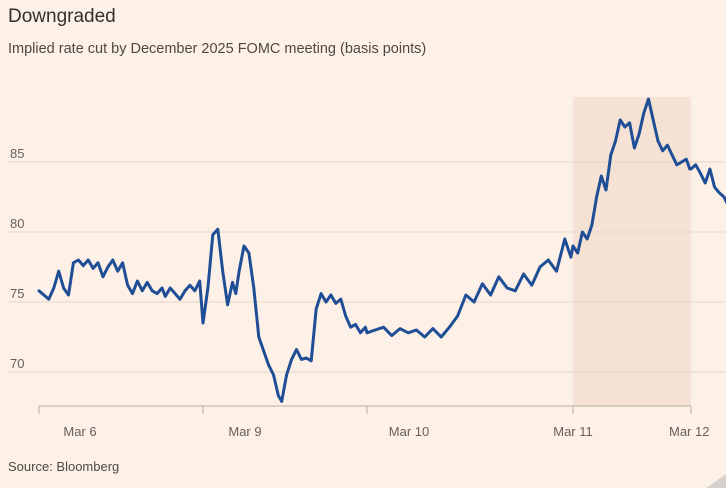 The width and height of the screenshot is (726, 488). I want to click on x-tick-label-2: Mar 10, so click(409, 431).